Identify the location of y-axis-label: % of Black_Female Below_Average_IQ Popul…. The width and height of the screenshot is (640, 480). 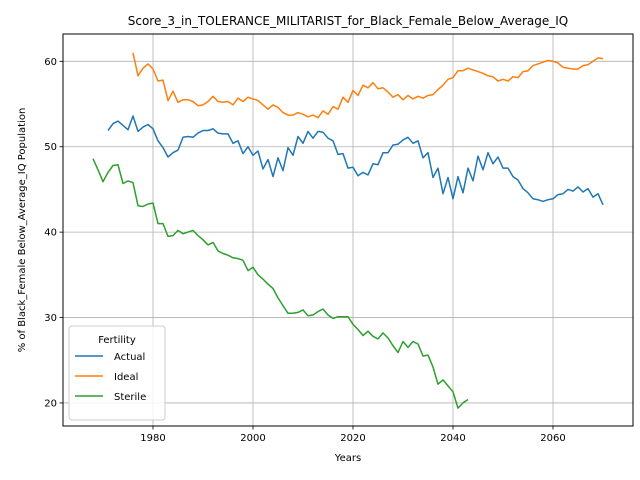
(22, 230).